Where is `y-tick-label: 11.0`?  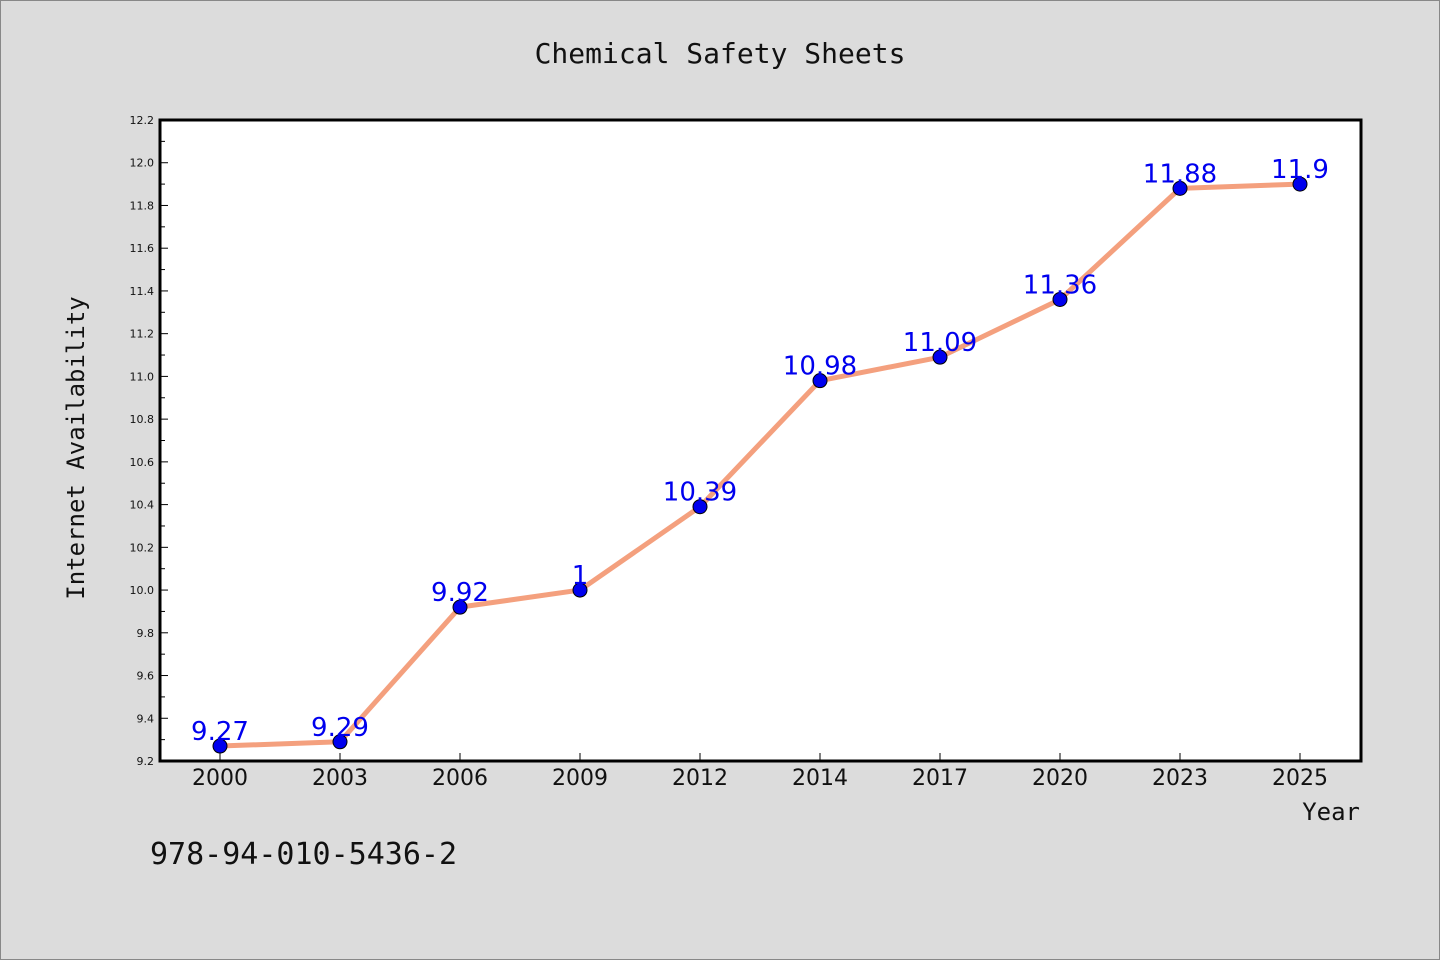 y-tick-label: 11.0 is located at coordinates (142, 376).